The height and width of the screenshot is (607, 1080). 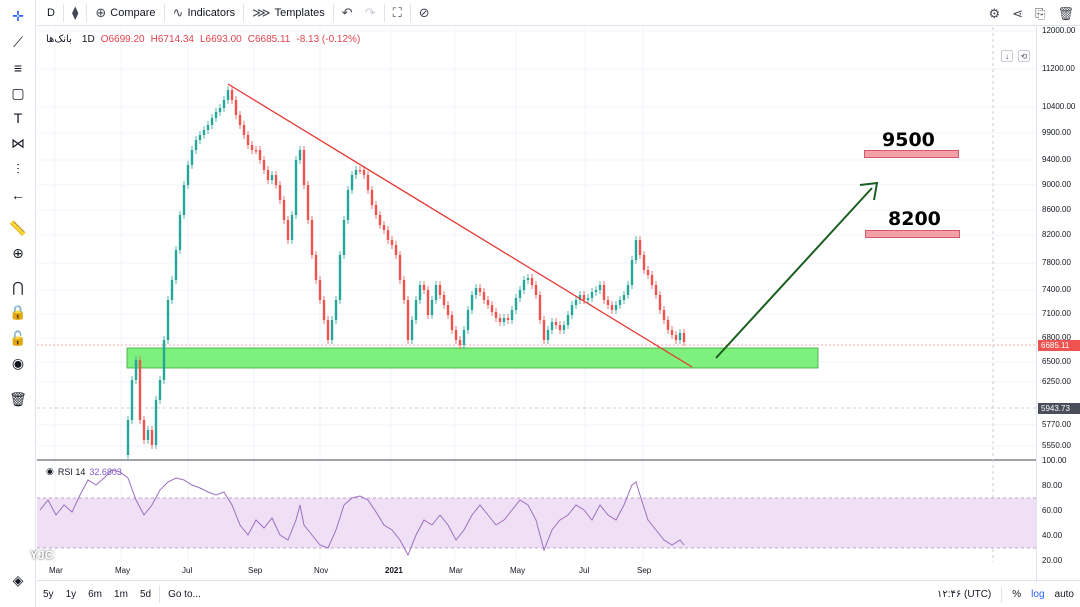 What do you see at coordinates (1056, 159) in the screenshot?
I see `price-tick-label: 9400.00` at bounding box center [1056, 159].